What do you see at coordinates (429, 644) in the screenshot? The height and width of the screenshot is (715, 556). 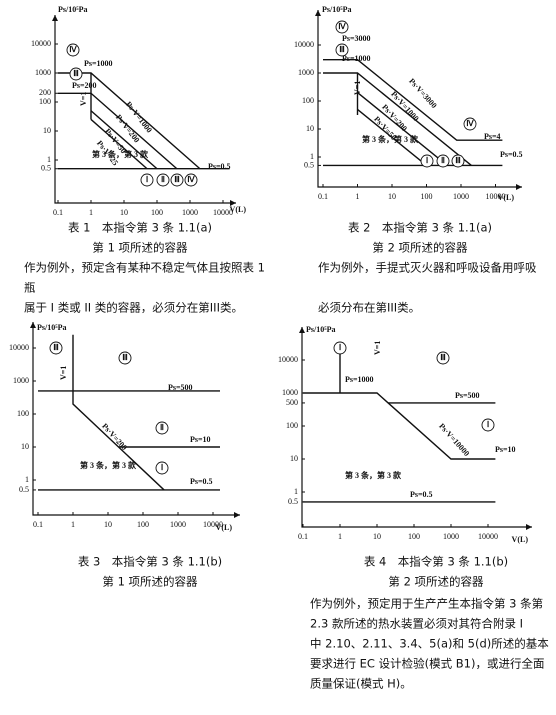 I see `paragraph-line: 中 2.10、2.11、3.4、5(a)和 5(d)所述的基本` at bounding box center [429, 644].